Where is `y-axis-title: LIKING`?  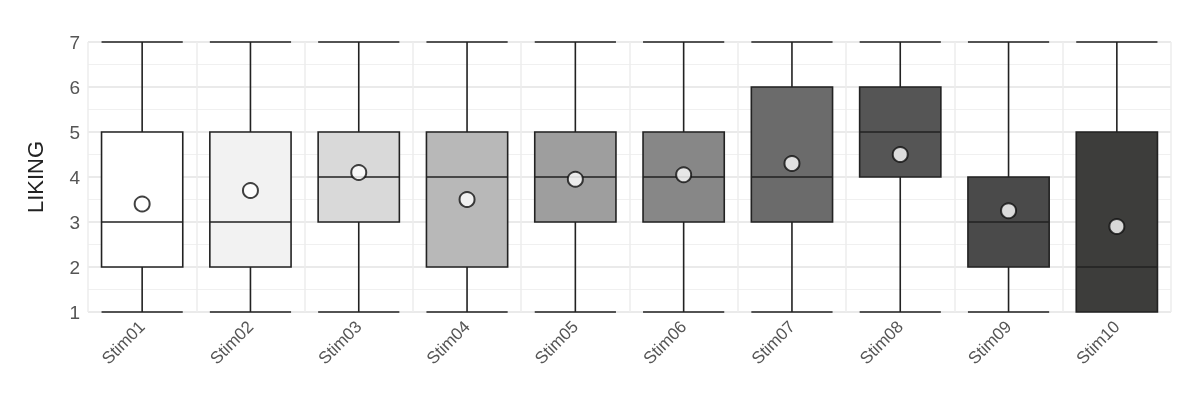
y-axis-title: LIKING is located at coordinates (35, 177).